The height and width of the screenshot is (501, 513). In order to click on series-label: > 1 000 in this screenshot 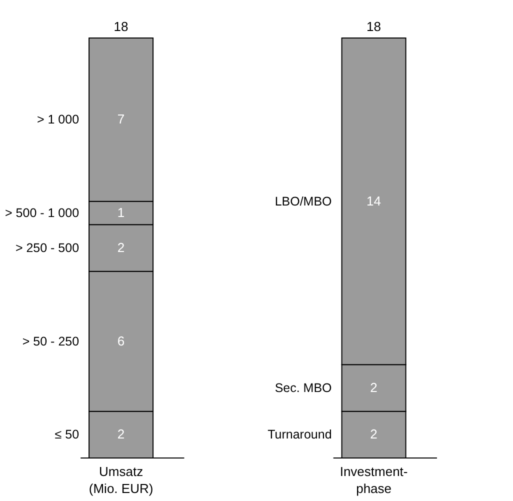, I will do `click(58, 119)`.